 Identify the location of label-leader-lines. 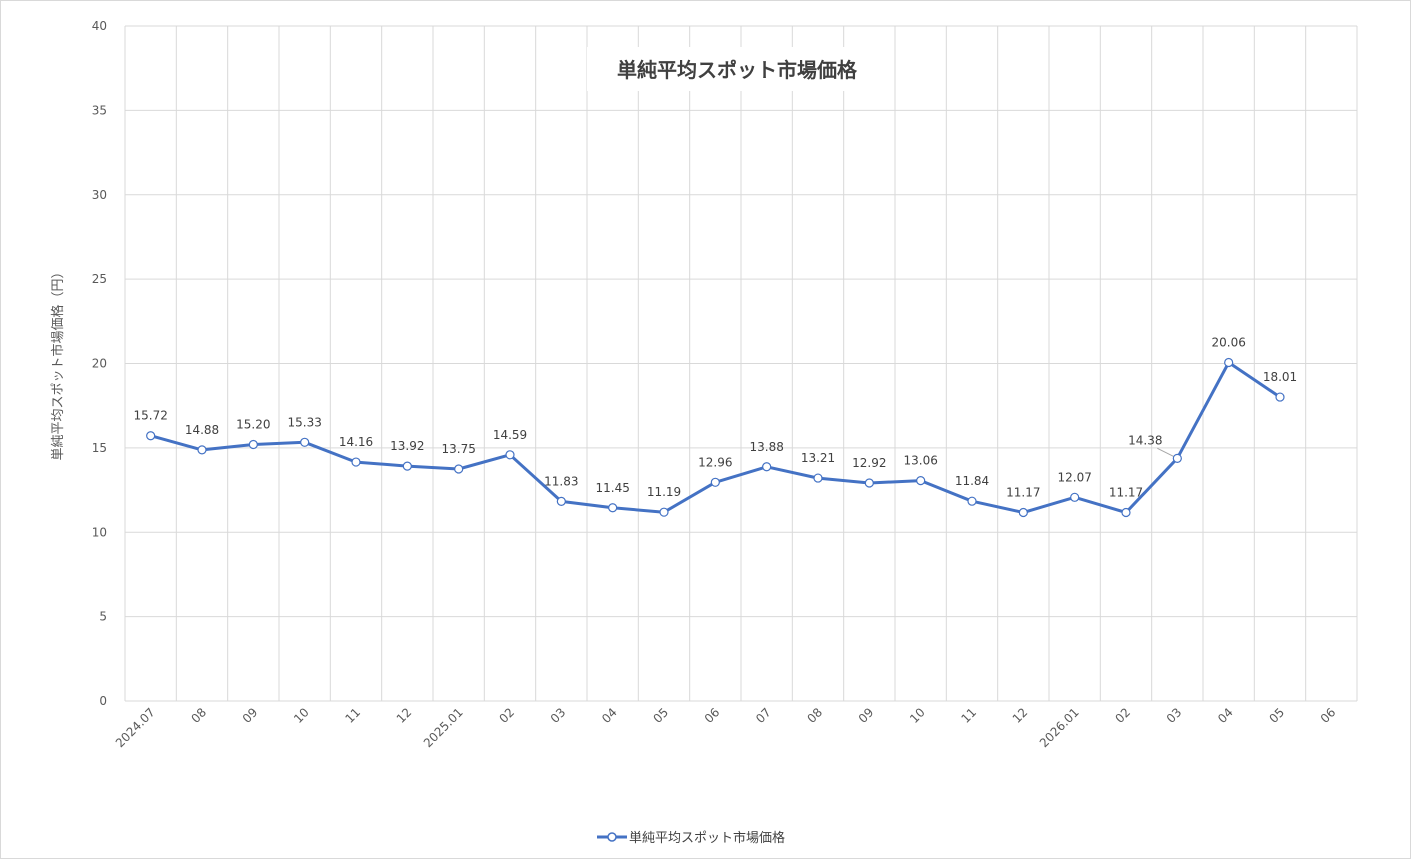
(1165, 452).